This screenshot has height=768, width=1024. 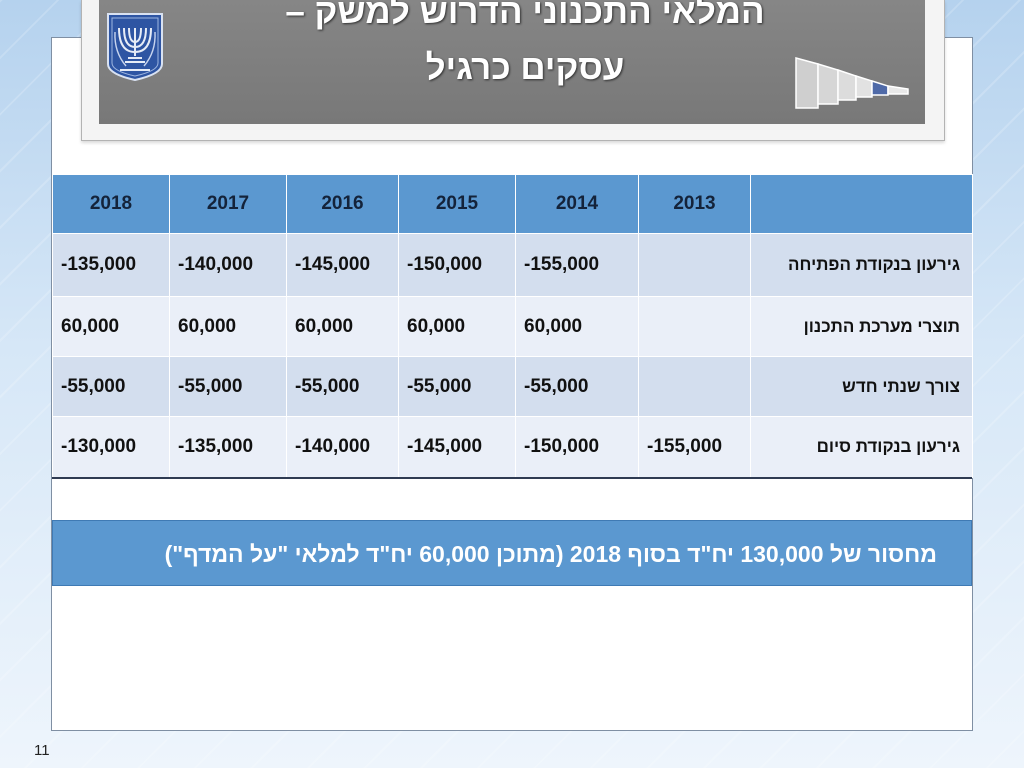 What do you see at coordinates (111, 447) in the screenshot?
I see `table-cell: -130,000` at bounding box center [111, 447].